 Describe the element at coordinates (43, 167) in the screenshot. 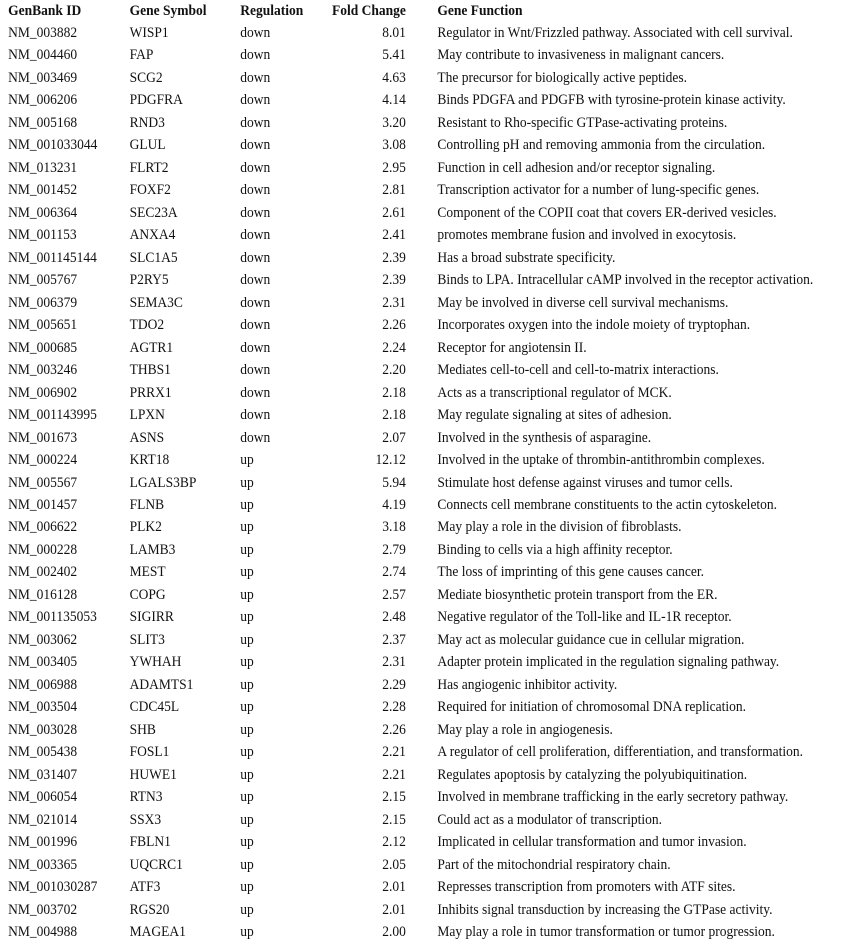

I see `cell-genbank-id: NM_013231` at that location.